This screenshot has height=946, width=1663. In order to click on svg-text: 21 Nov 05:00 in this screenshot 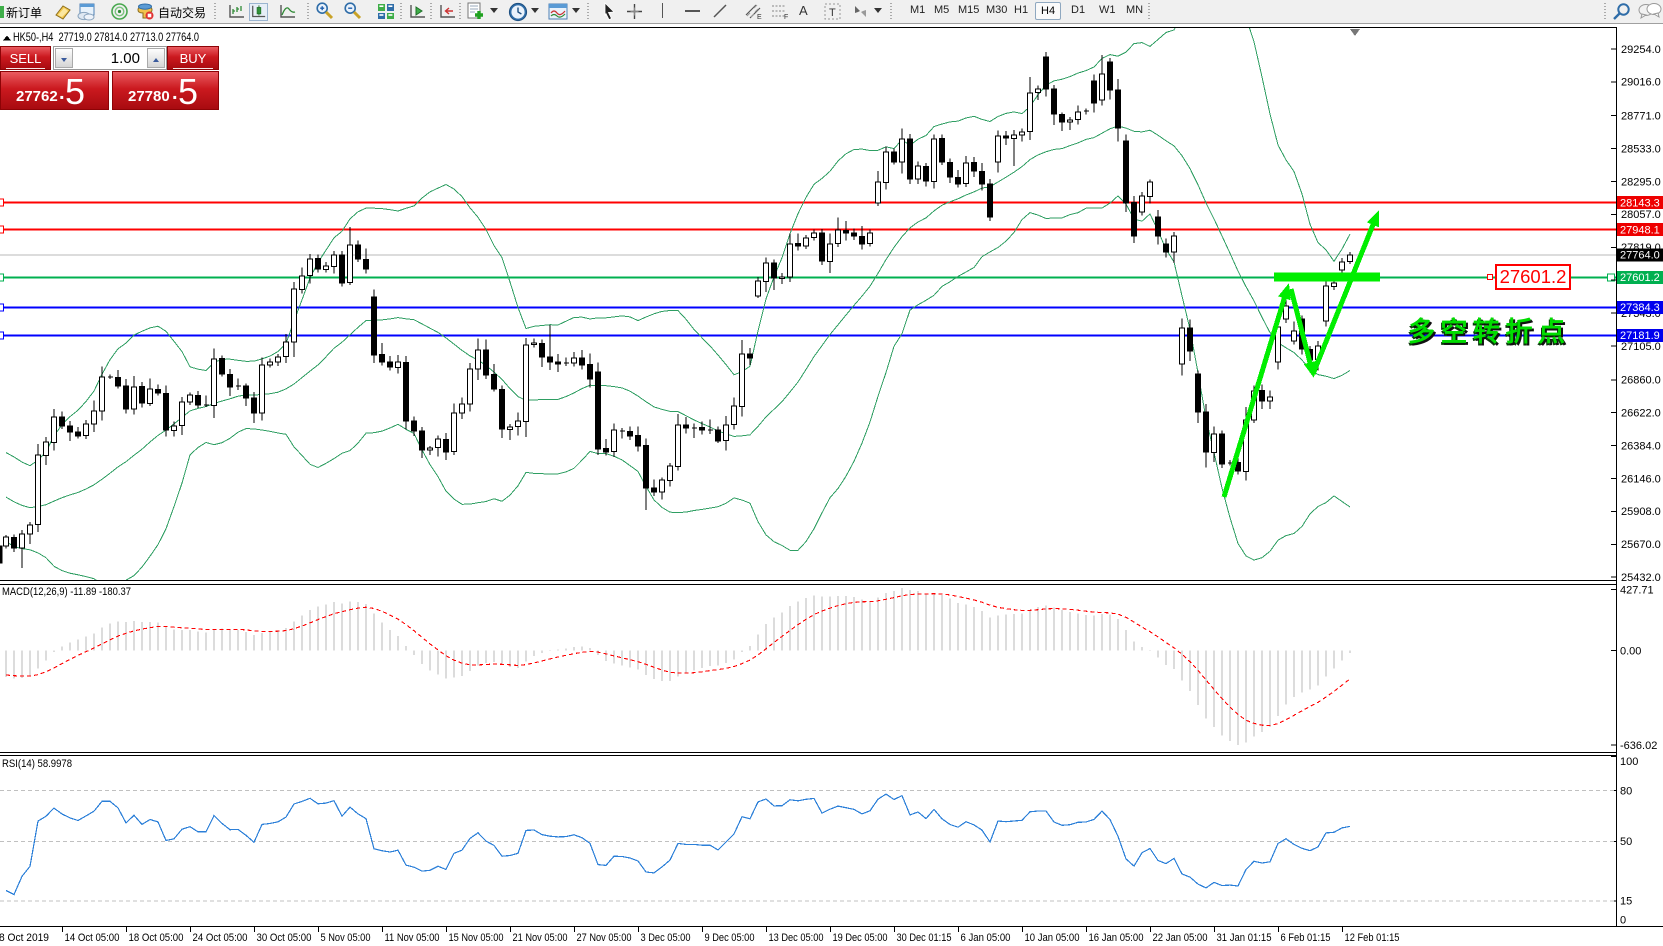, I will do `click(540, 938)`.